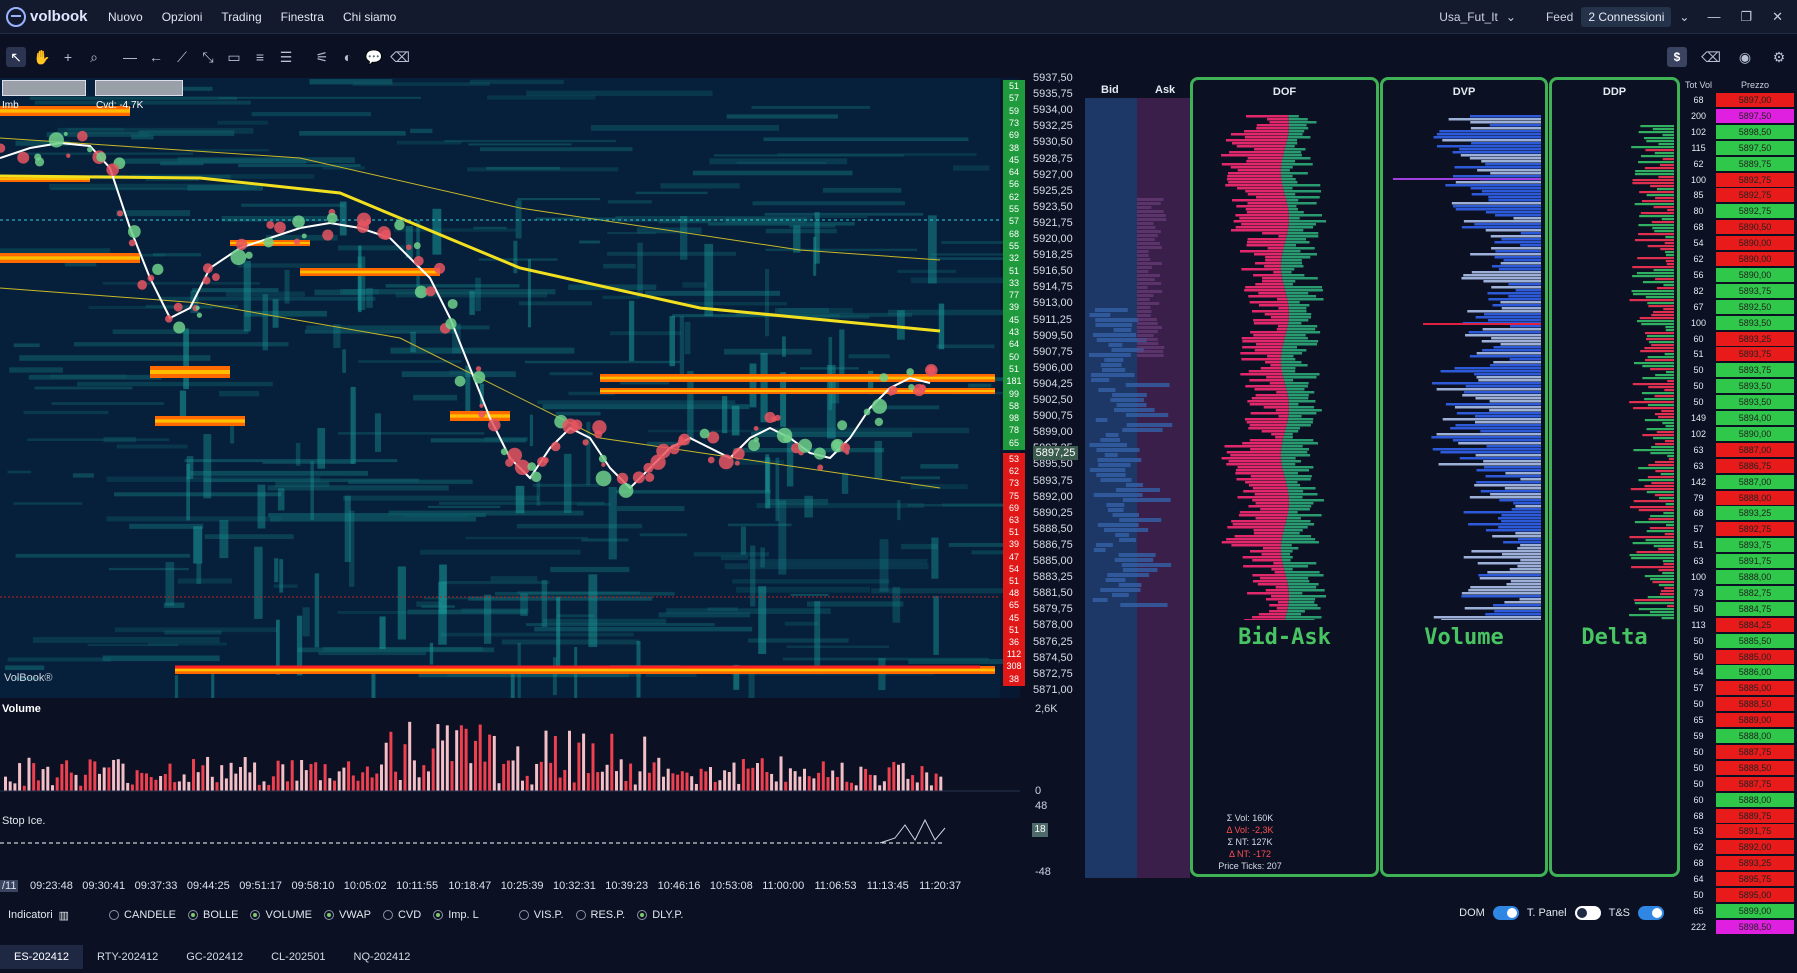 The height and width of the screenshot is (973, 1797). Describe the element at coordinates (1739, 816) in the screenshot. I see `ladder-row: 68 5889,75` at that location.